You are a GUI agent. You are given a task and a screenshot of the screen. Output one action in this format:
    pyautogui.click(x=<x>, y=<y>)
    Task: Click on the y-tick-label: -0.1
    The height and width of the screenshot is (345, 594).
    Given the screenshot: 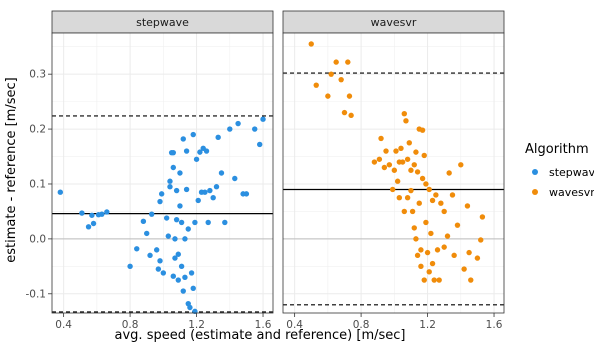 What is the action you would take?
    pyautogui.click(x=36, y=294)
    